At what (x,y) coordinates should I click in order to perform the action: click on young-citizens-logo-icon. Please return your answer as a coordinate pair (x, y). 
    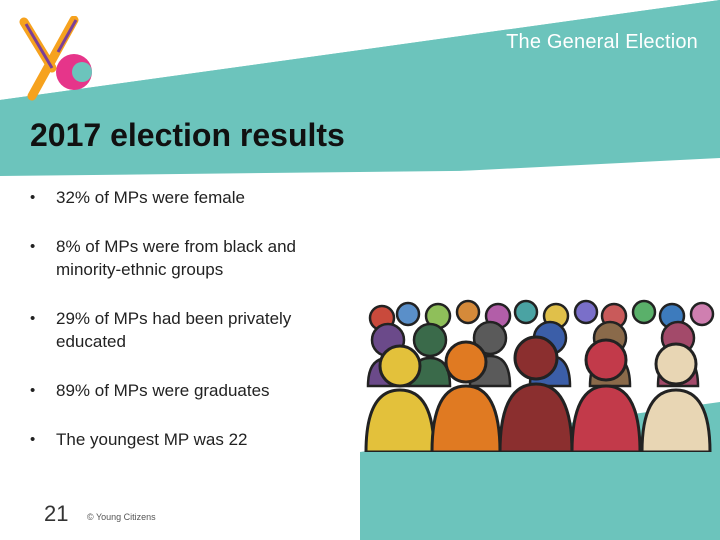
    Looking at the image, I should click on (55, 58).